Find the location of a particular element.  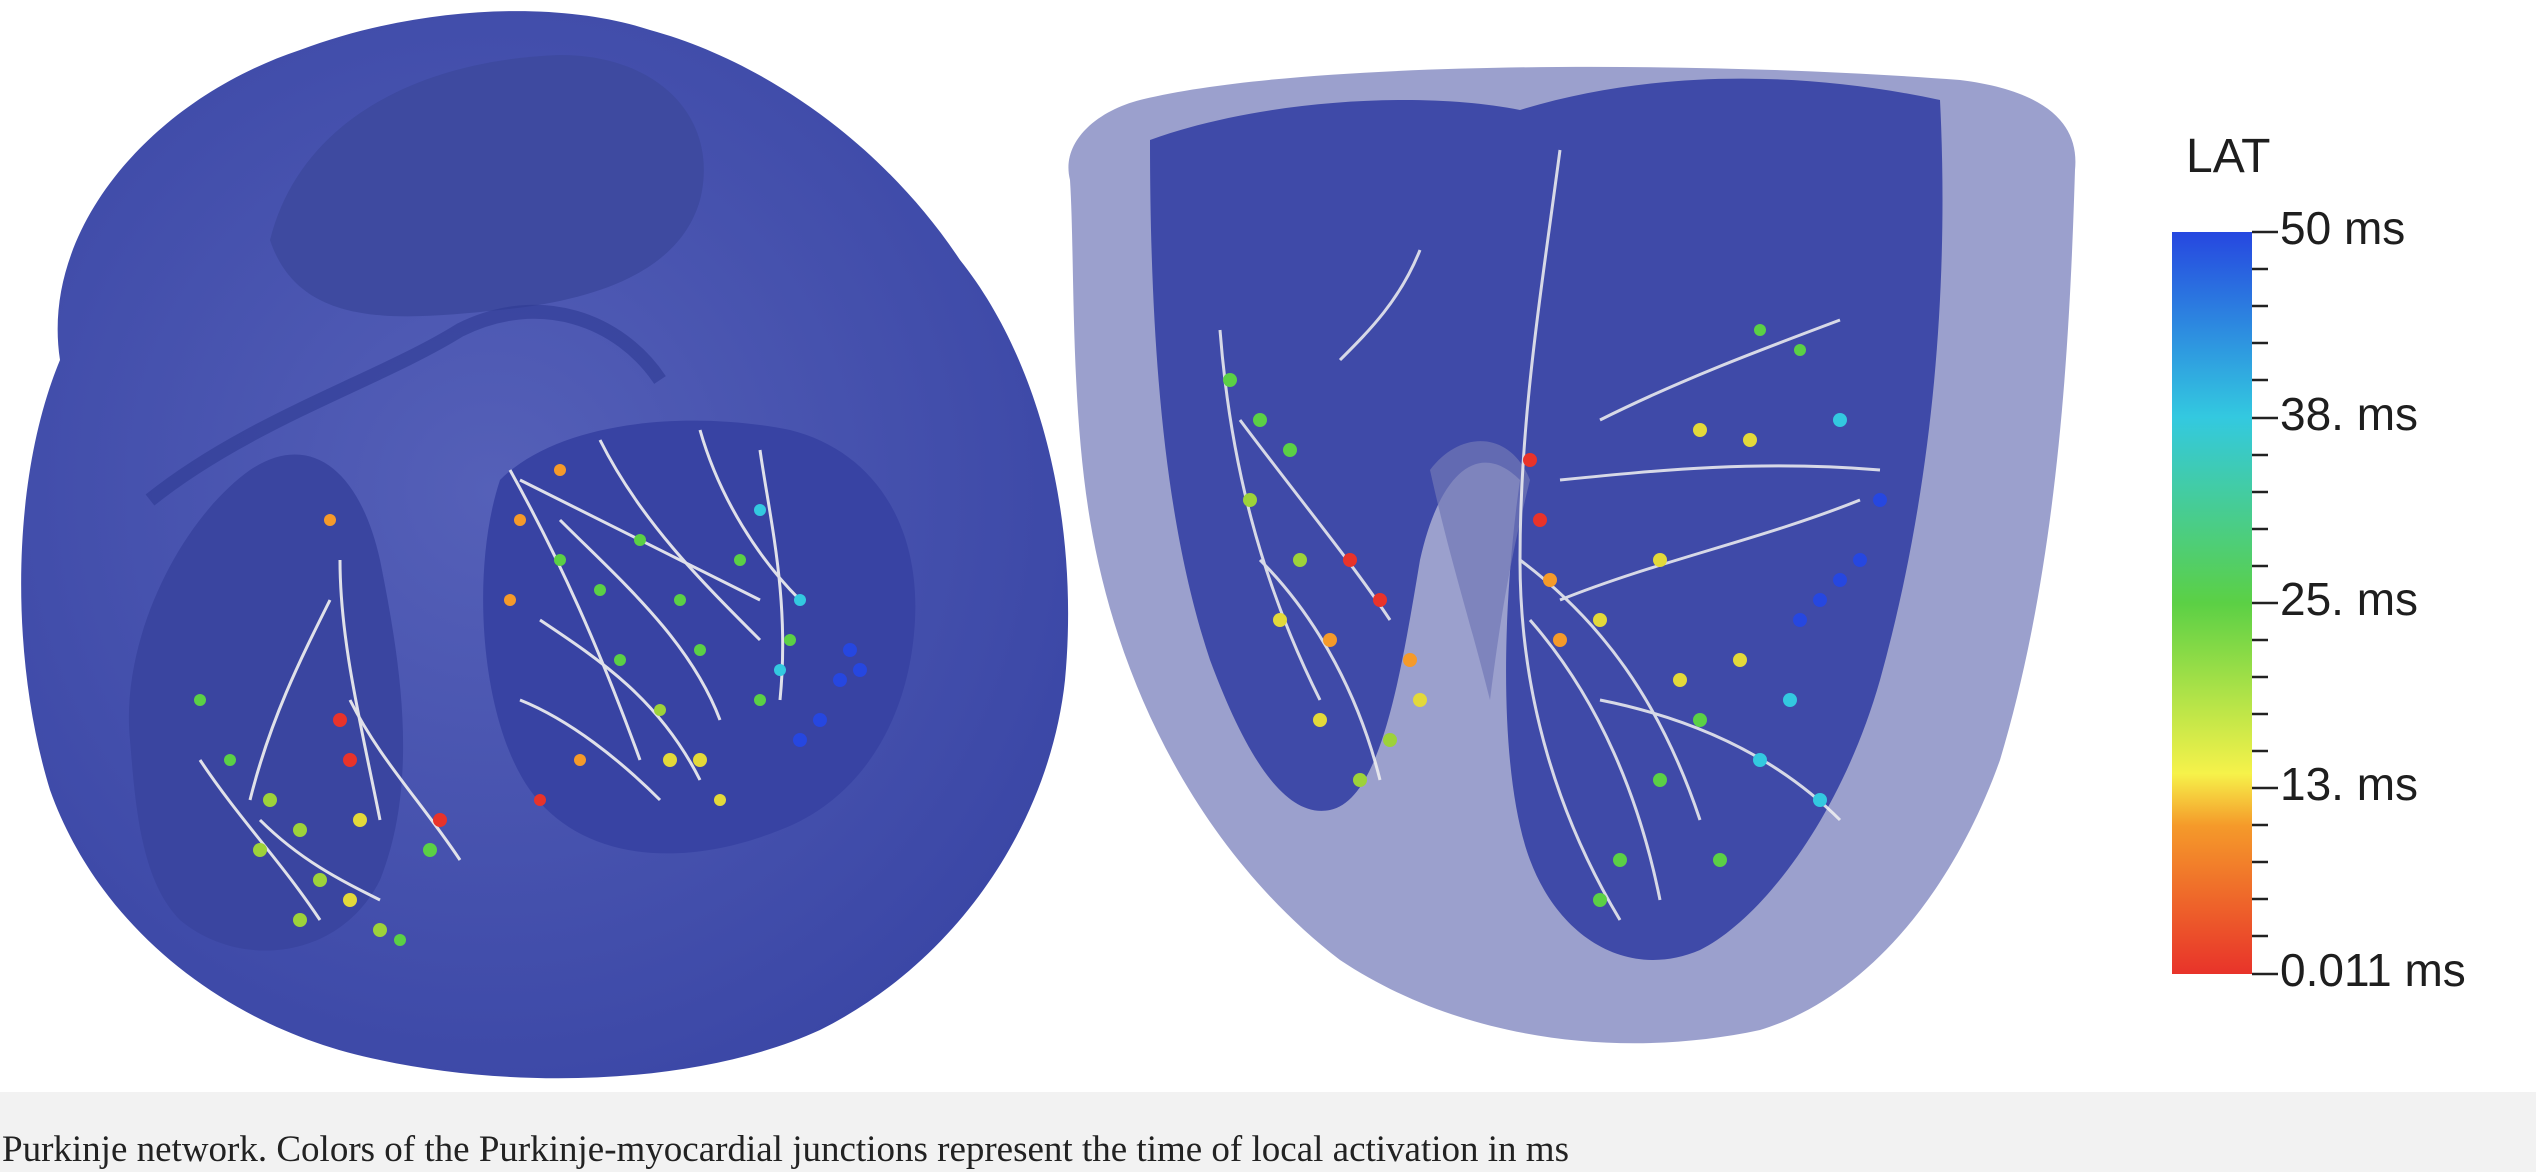

colorbar-tick-min: 0.011 ms is located at coordinates (2373, 970).